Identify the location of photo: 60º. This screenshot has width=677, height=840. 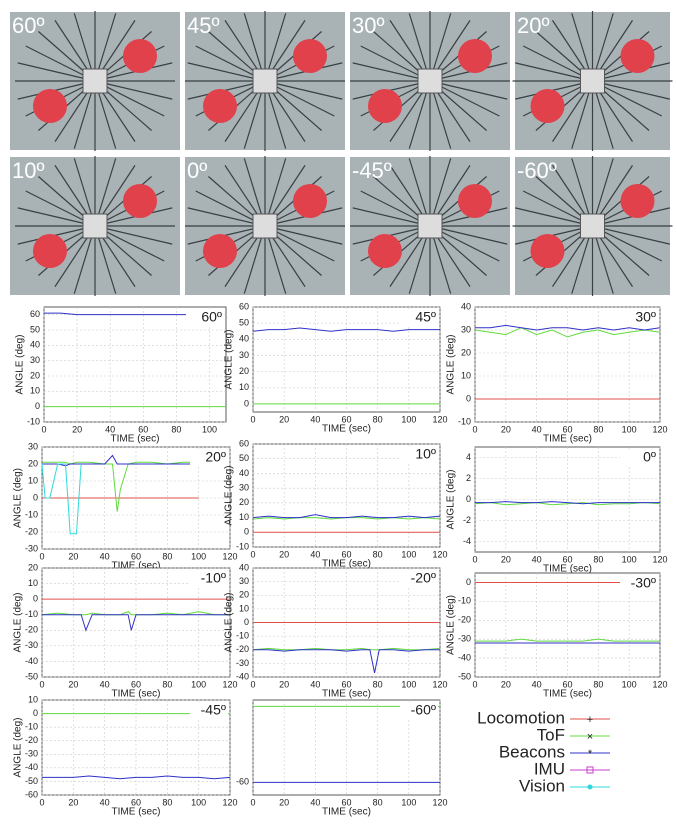
(95, 81).